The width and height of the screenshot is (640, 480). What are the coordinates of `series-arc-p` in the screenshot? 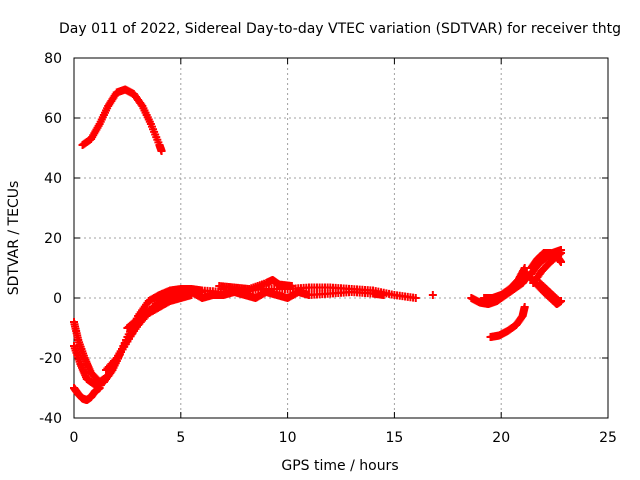 It's located at (550, 292).